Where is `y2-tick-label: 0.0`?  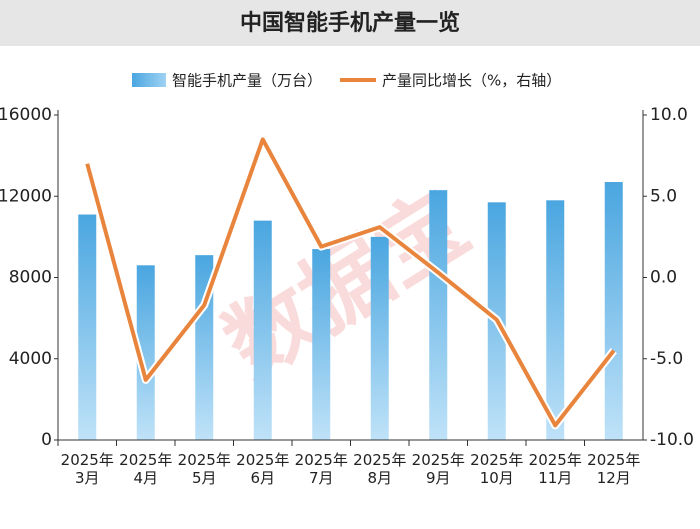
y2-tick-label: 0.0 is located at coordinates (663, 278).